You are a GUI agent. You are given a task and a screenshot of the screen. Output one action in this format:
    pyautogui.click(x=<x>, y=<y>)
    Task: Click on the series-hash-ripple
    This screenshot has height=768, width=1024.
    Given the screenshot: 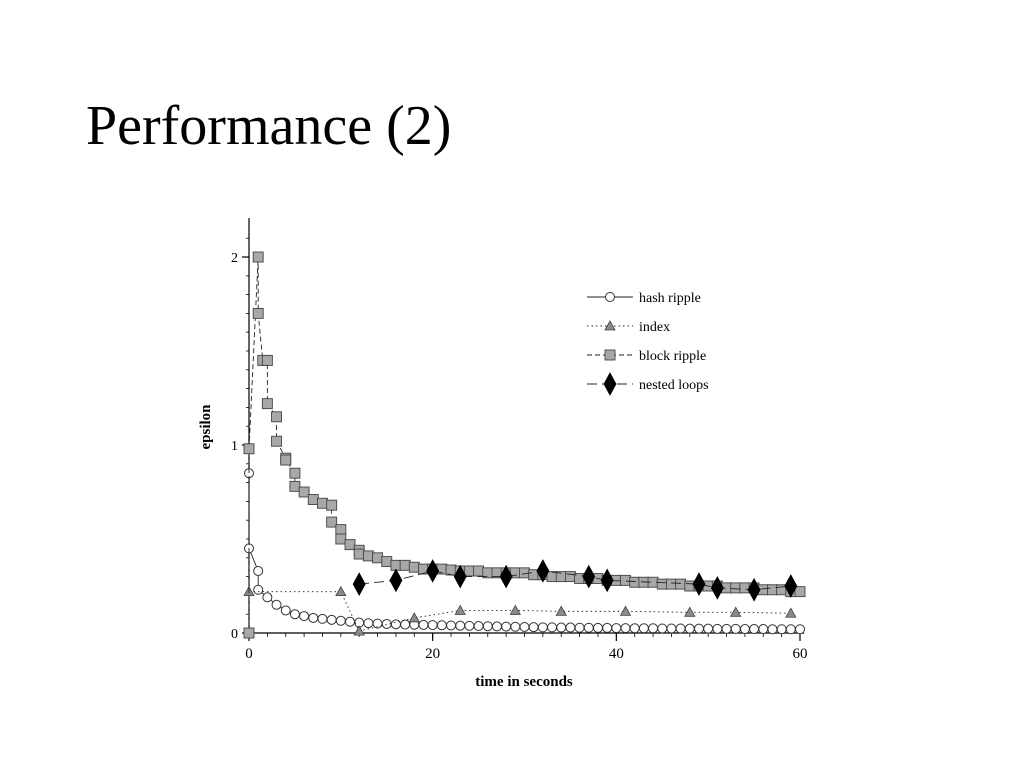 What is the action you would take?
    pyautogui.click(x=524, y=551)
    